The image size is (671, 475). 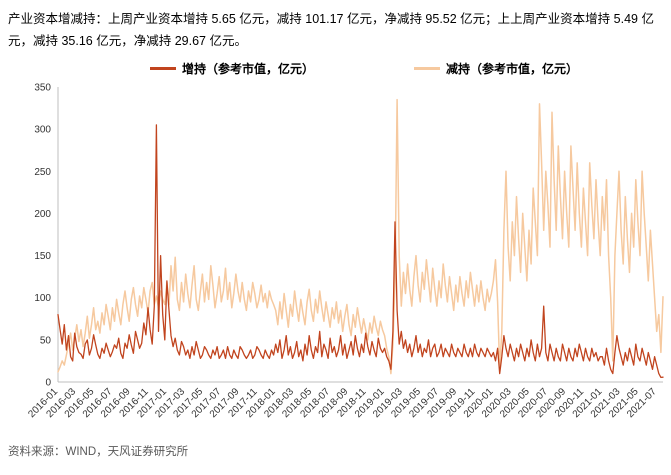 What do you see at coordinates (42, 88) in the screenshot?
I see `svg-text: 350` at bounding box center [42, 88].